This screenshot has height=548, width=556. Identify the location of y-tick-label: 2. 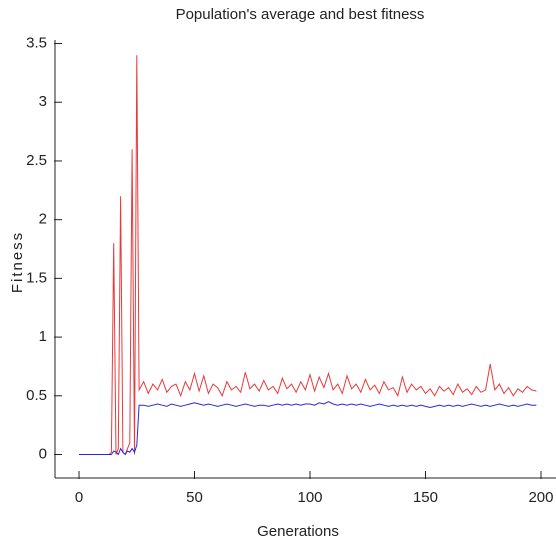
(43, 219).